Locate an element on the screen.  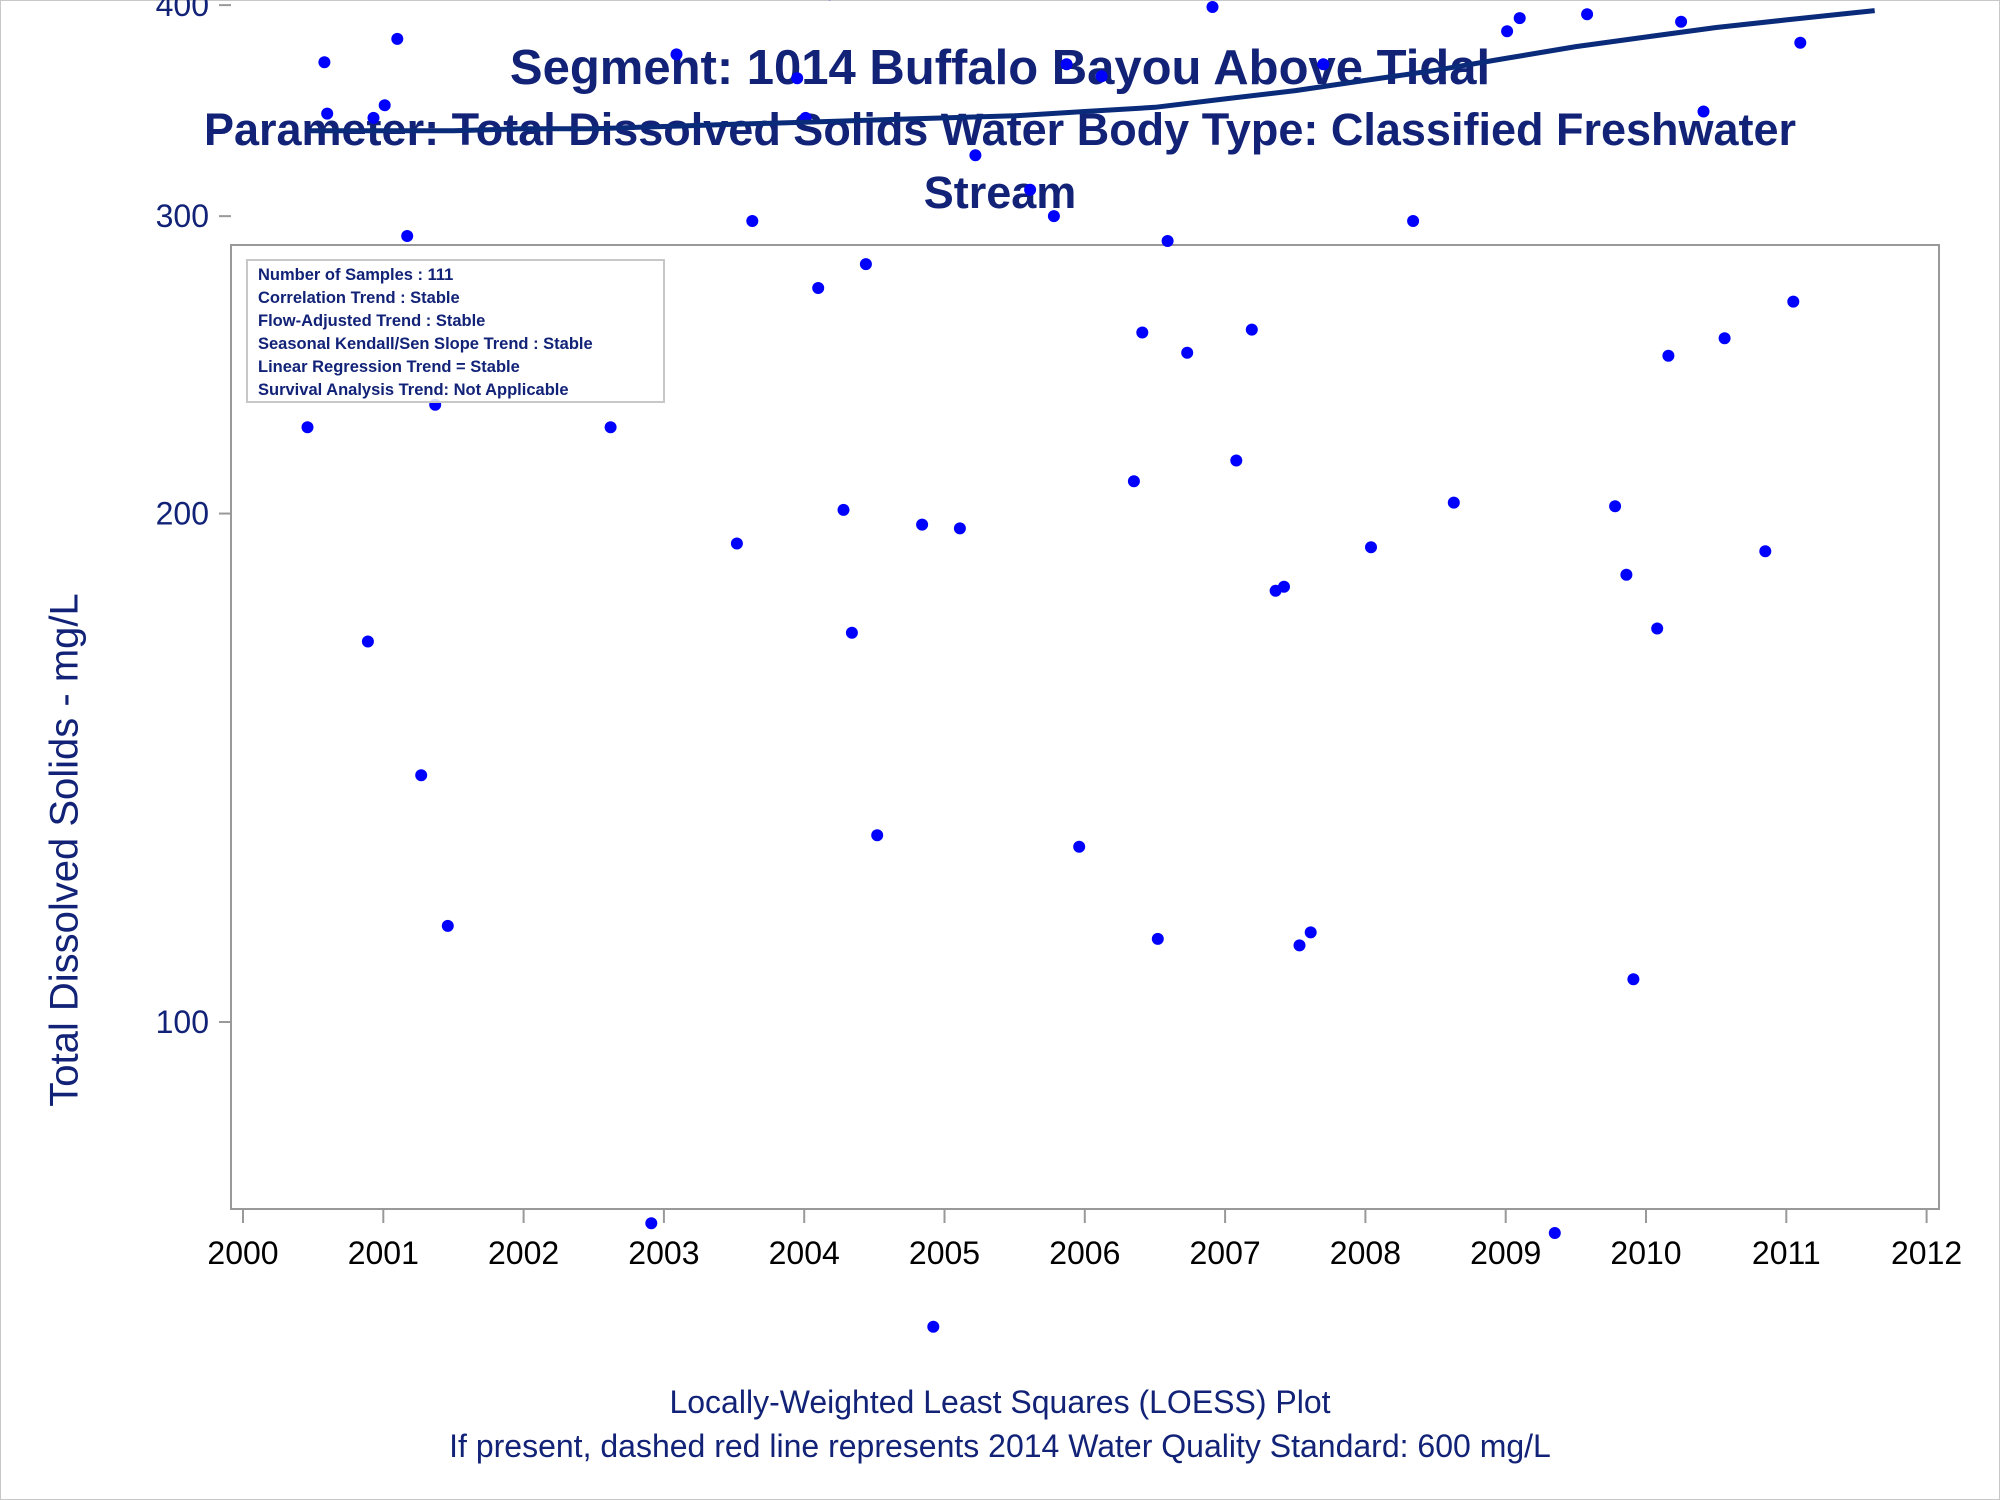
stats-line-survival-analysis: Survival Analysis Trend: Not Applicable is located at coordinates (413, 390).